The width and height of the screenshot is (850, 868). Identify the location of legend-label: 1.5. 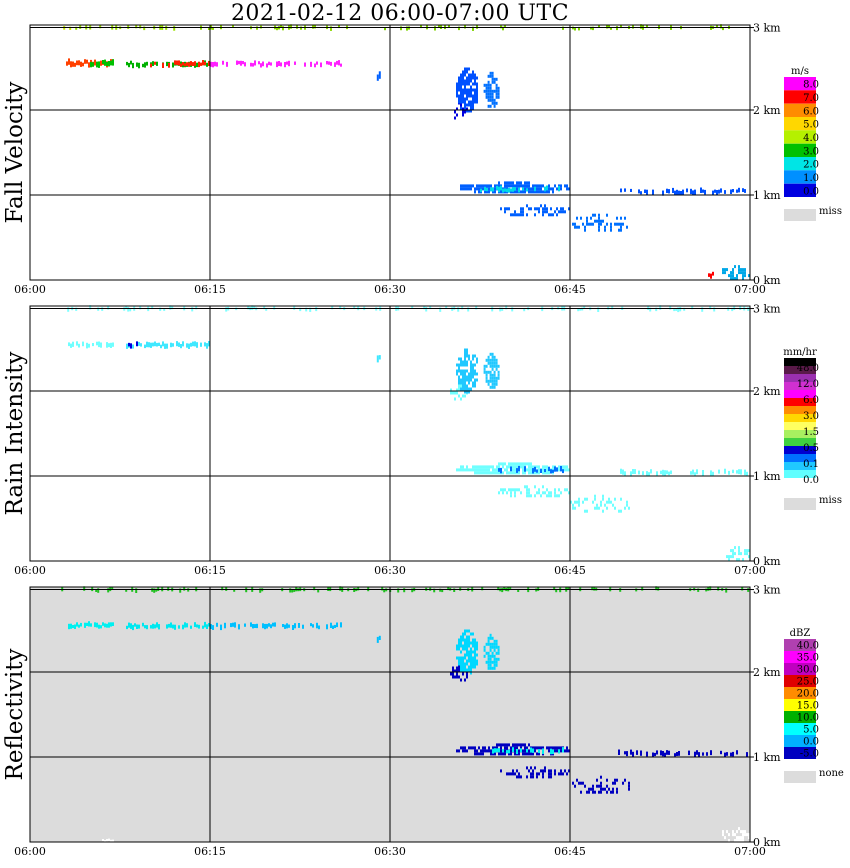
(811, 432).